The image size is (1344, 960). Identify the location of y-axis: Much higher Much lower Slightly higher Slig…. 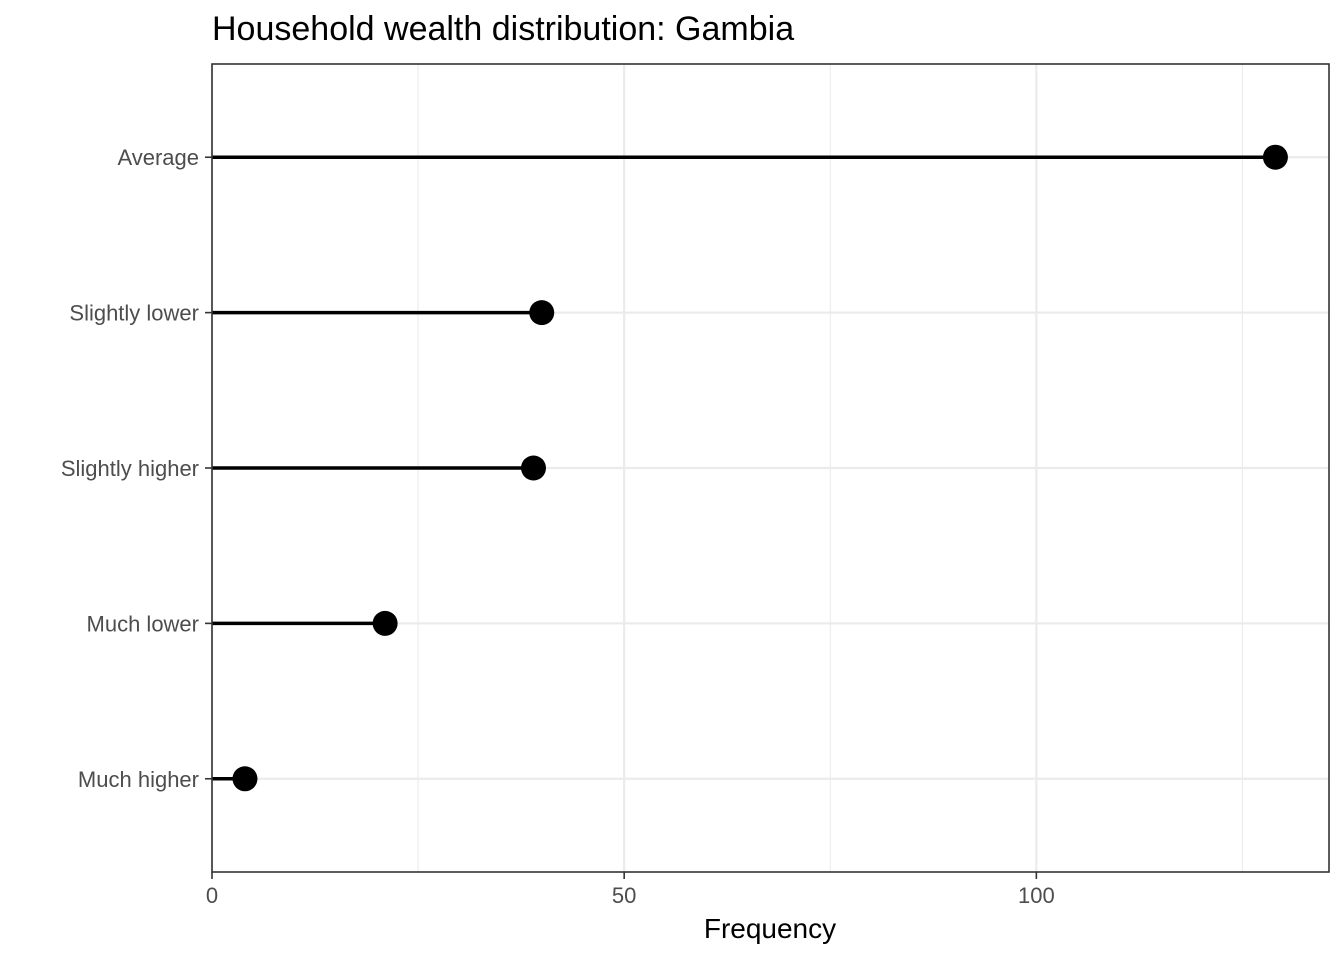
(136, 468).